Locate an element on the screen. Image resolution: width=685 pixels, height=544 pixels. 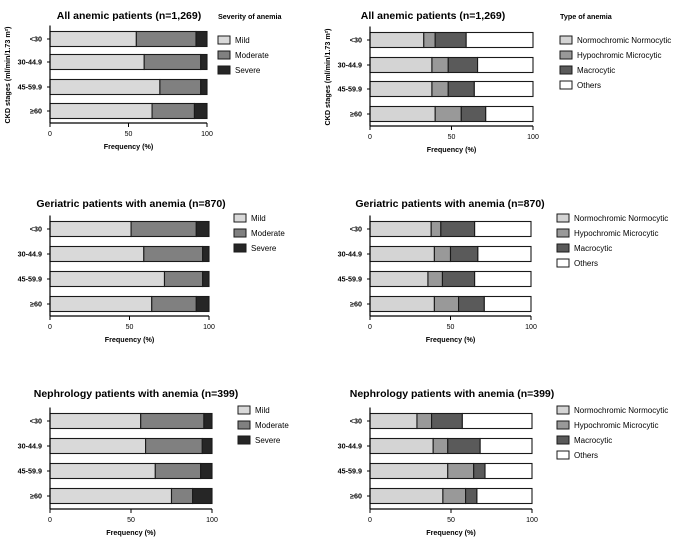
legend-title: Severity of anemia is located at coordinates (250, 16).